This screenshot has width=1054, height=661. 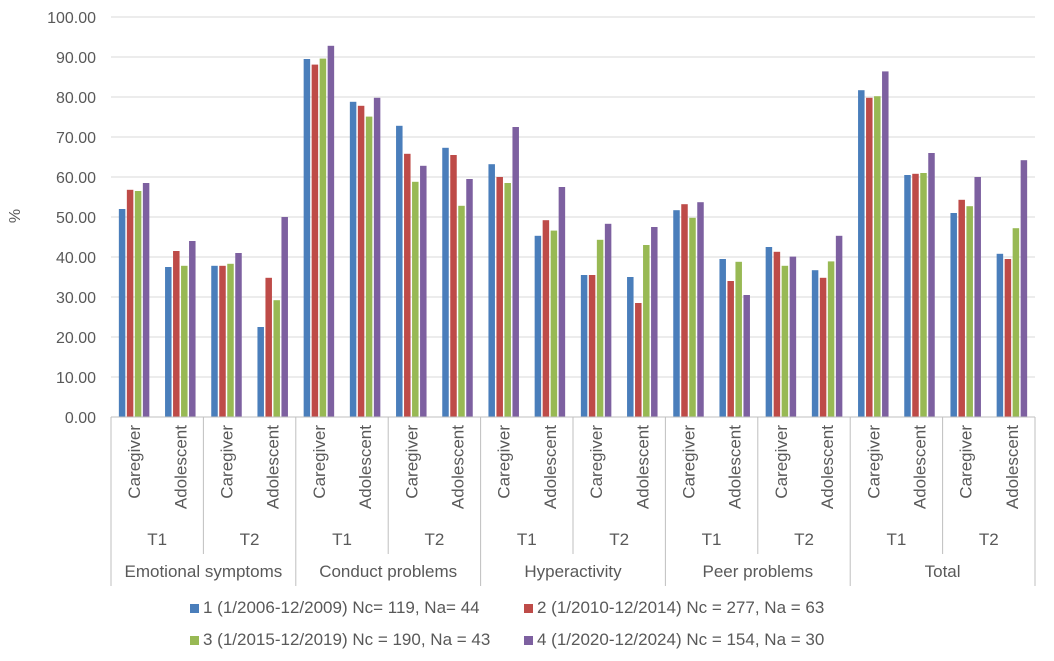 I want to click on legend-label: 4 (1/2020-12/2024) Nc = 154, Na = 30, so click(x=681, y=639).